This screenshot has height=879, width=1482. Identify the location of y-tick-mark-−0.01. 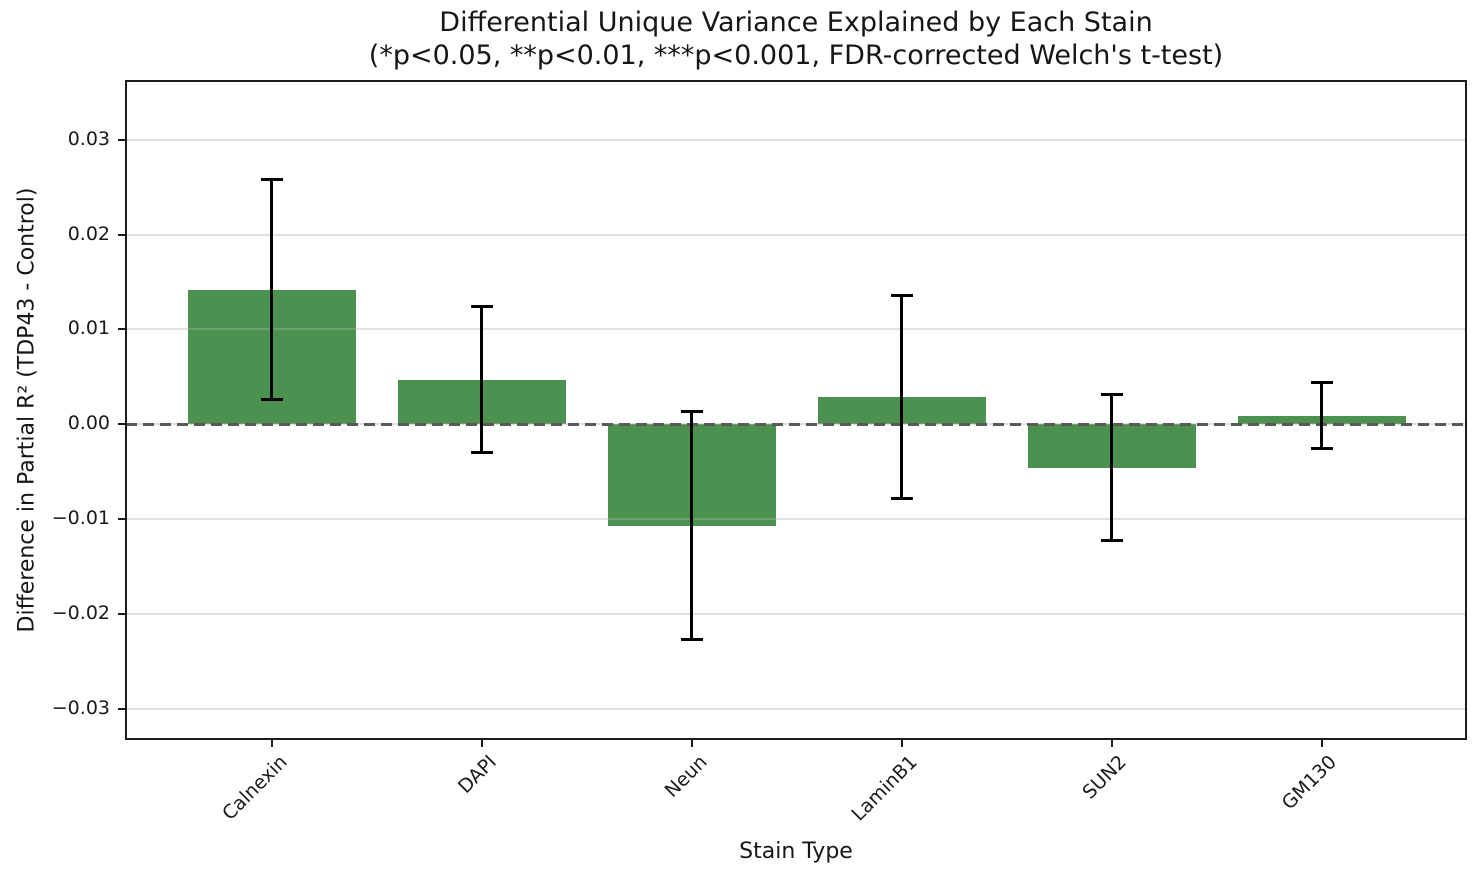
(122, 519).